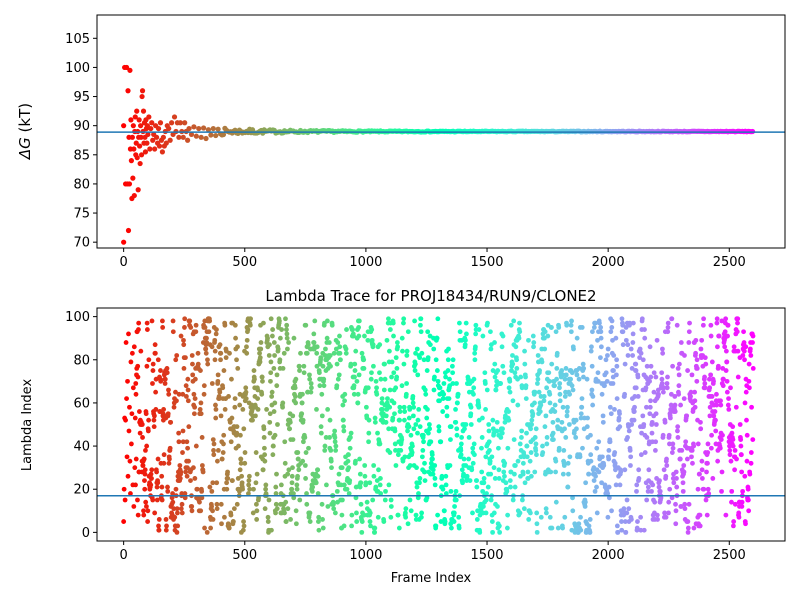 Image resolution: width=800 pixels, height=600 pixels. Describe the element at coordinates (729, 262) in the screenshot. I see `top-x-tick-label: 2500` at that location.